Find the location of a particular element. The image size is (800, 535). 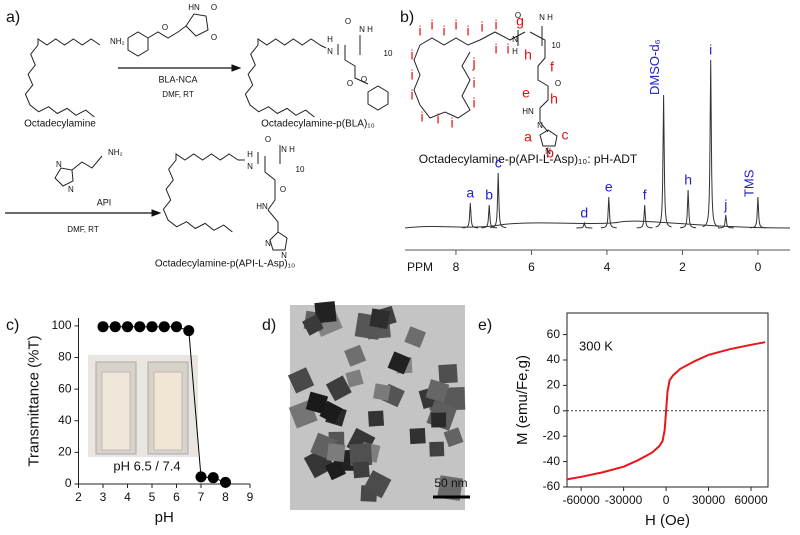

structure-letter: g is located at coordinates (520, 21).